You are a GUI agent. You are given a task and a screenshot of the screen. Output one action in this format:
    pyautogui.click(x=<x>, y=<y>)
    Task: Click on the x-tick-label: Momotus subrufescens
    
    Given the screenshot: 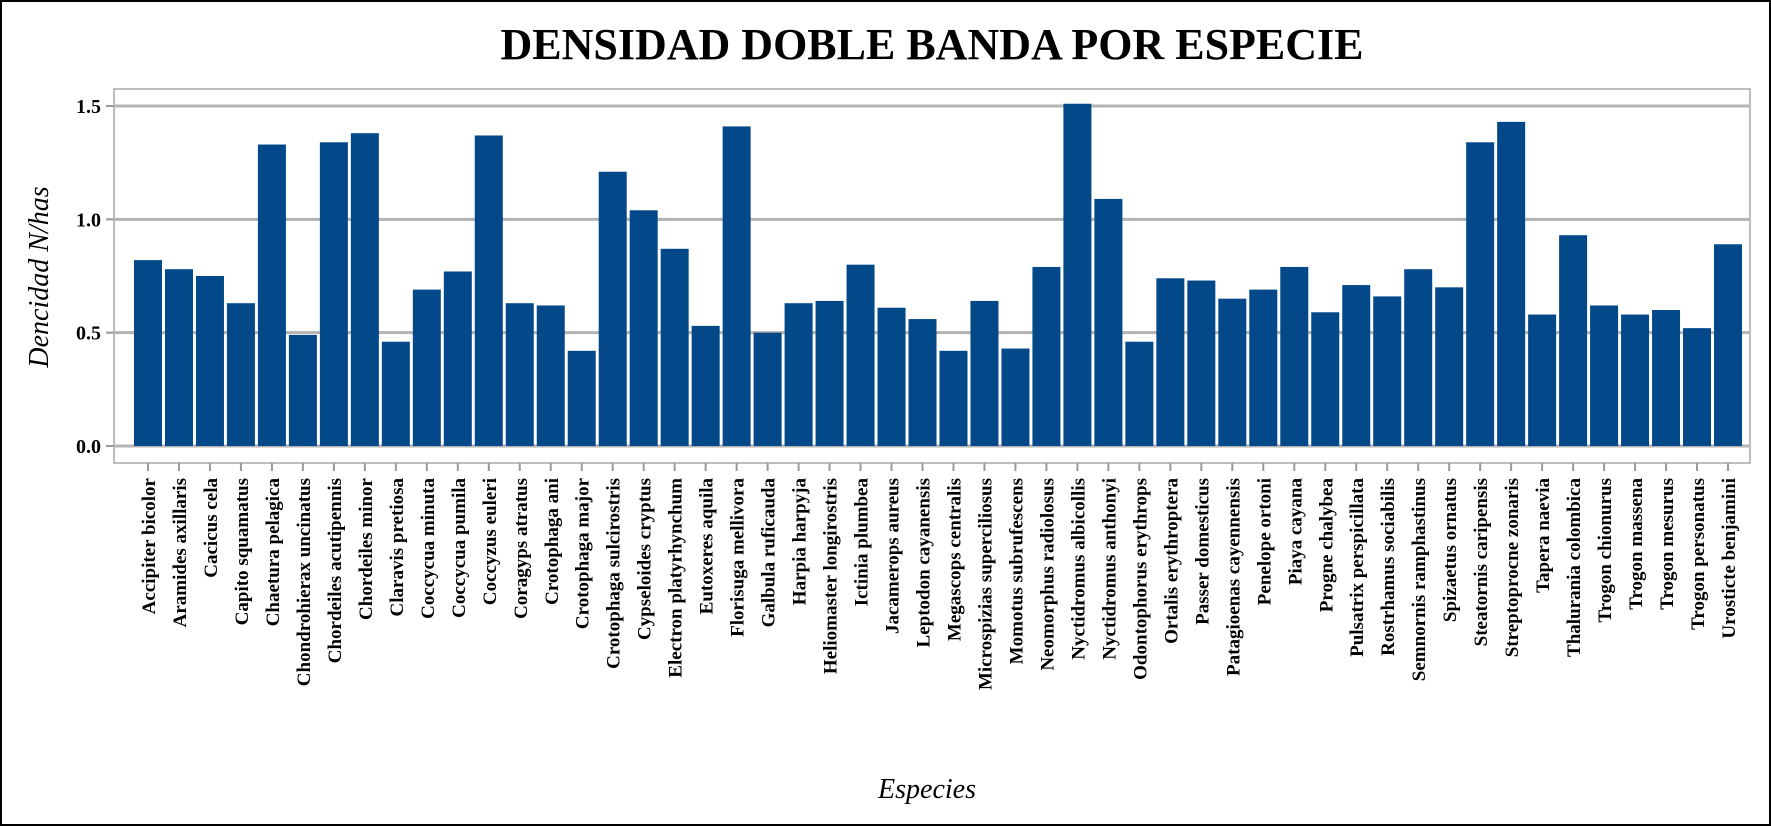 What is the action you would take?
    pyautogui.click(x=1016, y=571)
    